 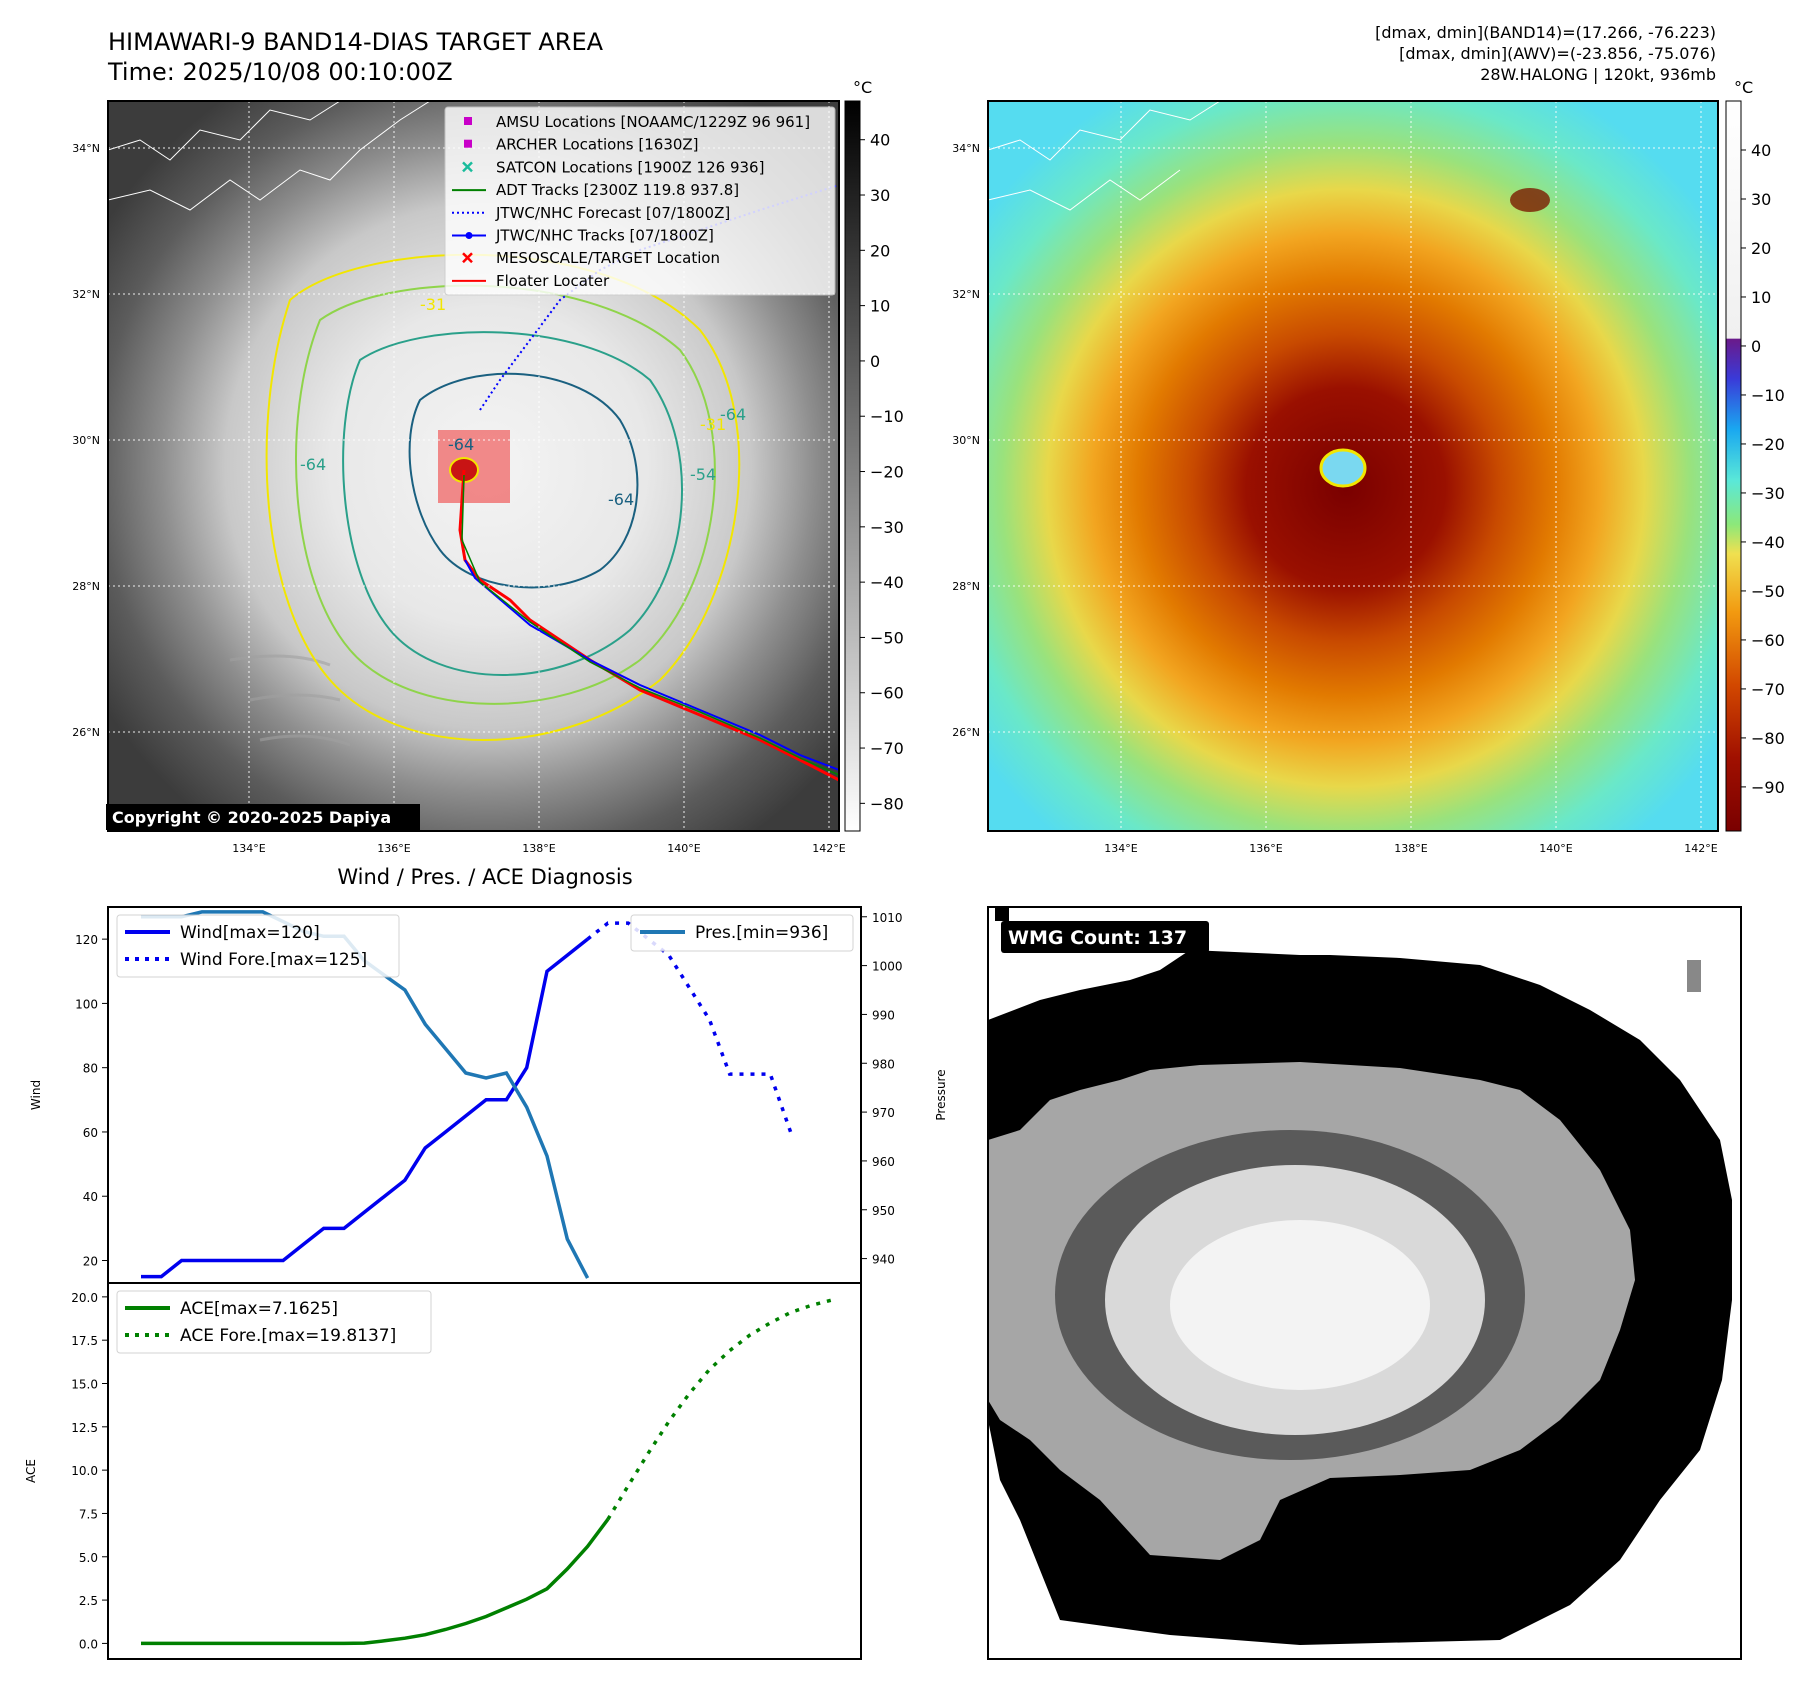 What do you see at coordinates (469, 235) in the screenshot?
I see `legend-marker-dot` at bounding box center [469, 235].